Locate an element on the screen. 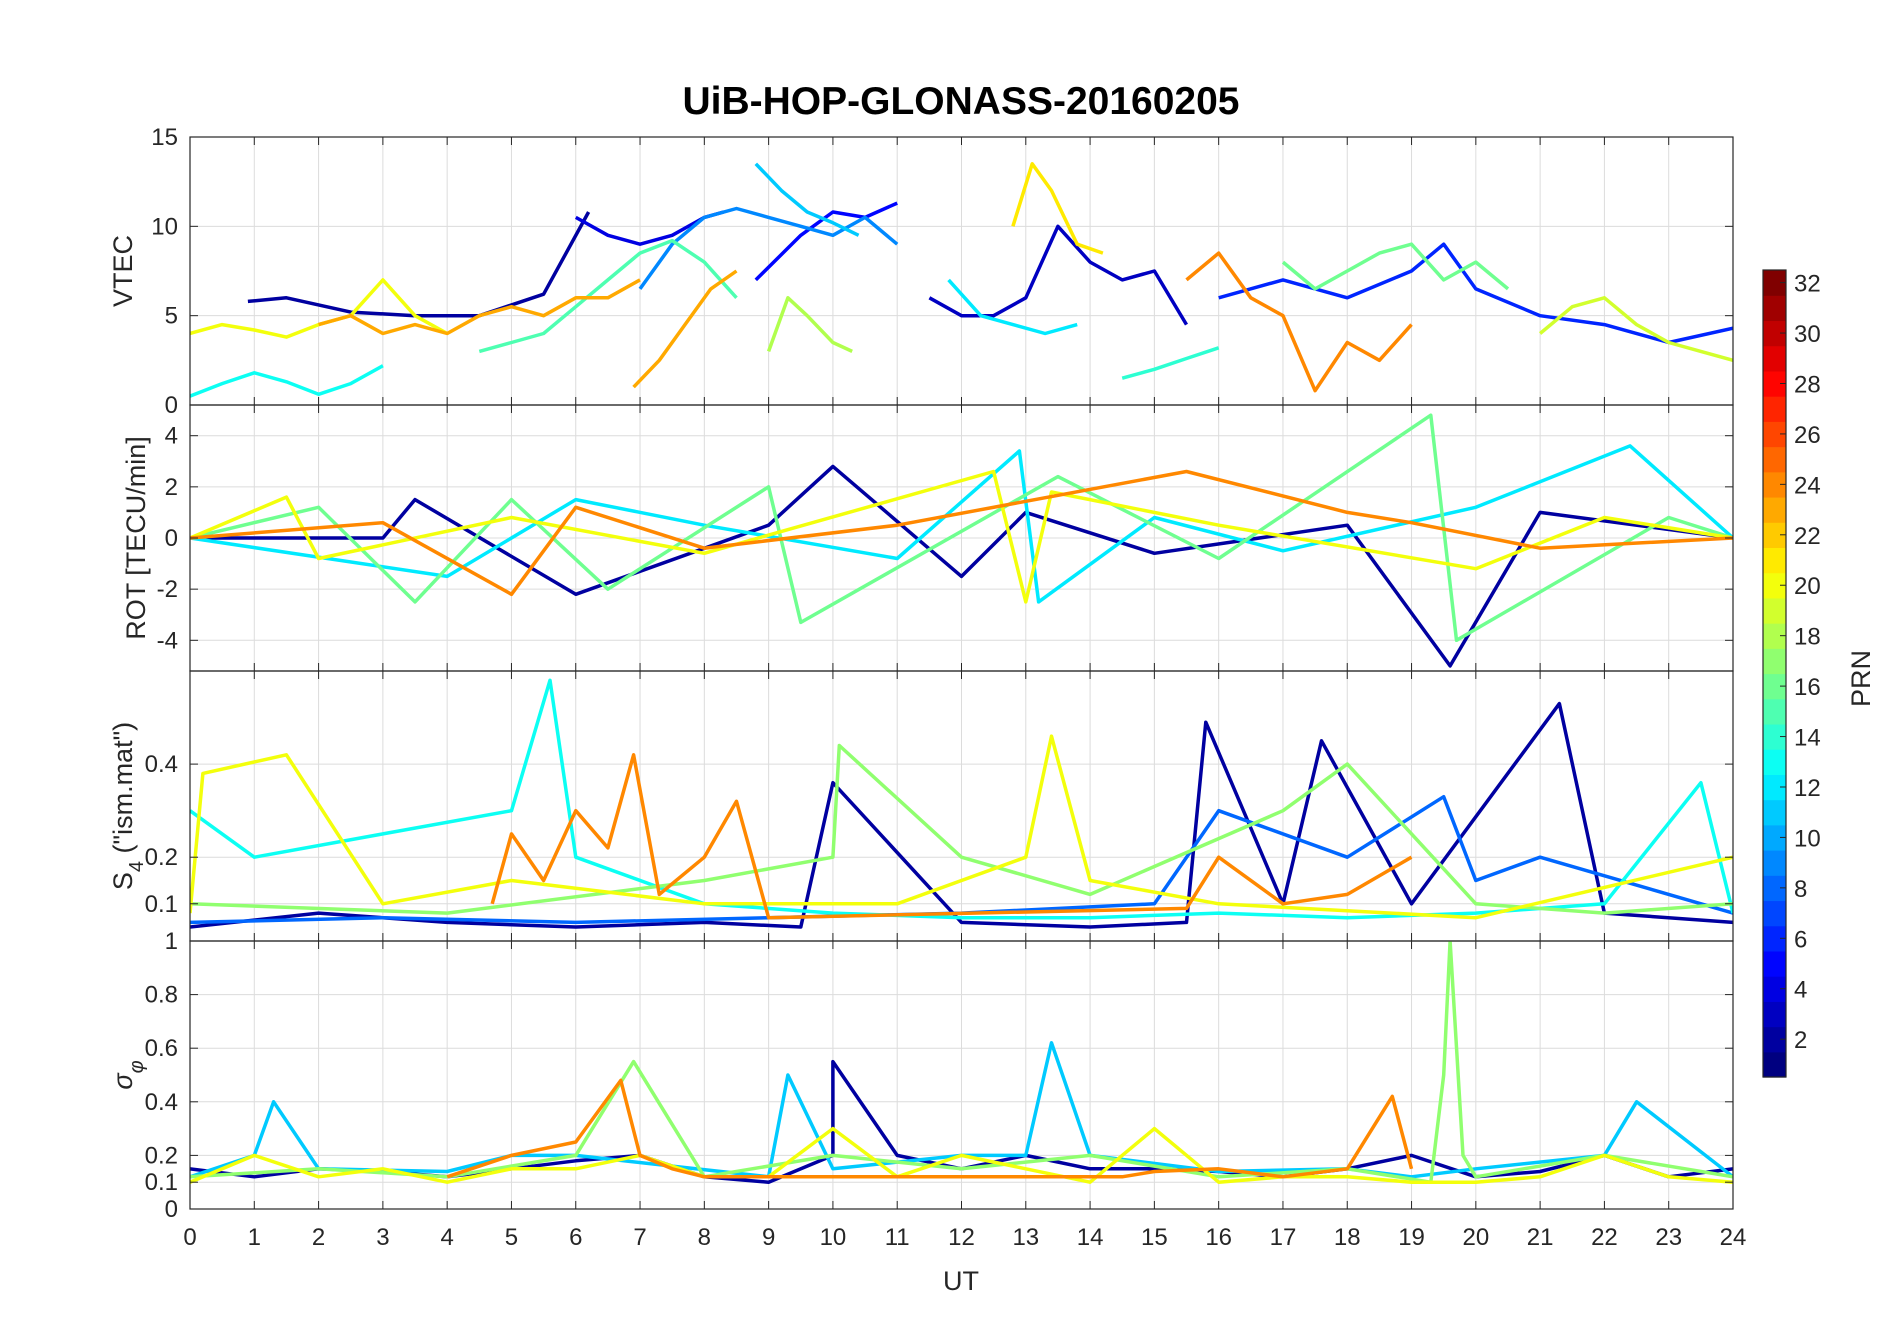 The height and width of the screenshot is (1330, 1902). x-tick-label: 24 is located at coordinates (1733, 1237).